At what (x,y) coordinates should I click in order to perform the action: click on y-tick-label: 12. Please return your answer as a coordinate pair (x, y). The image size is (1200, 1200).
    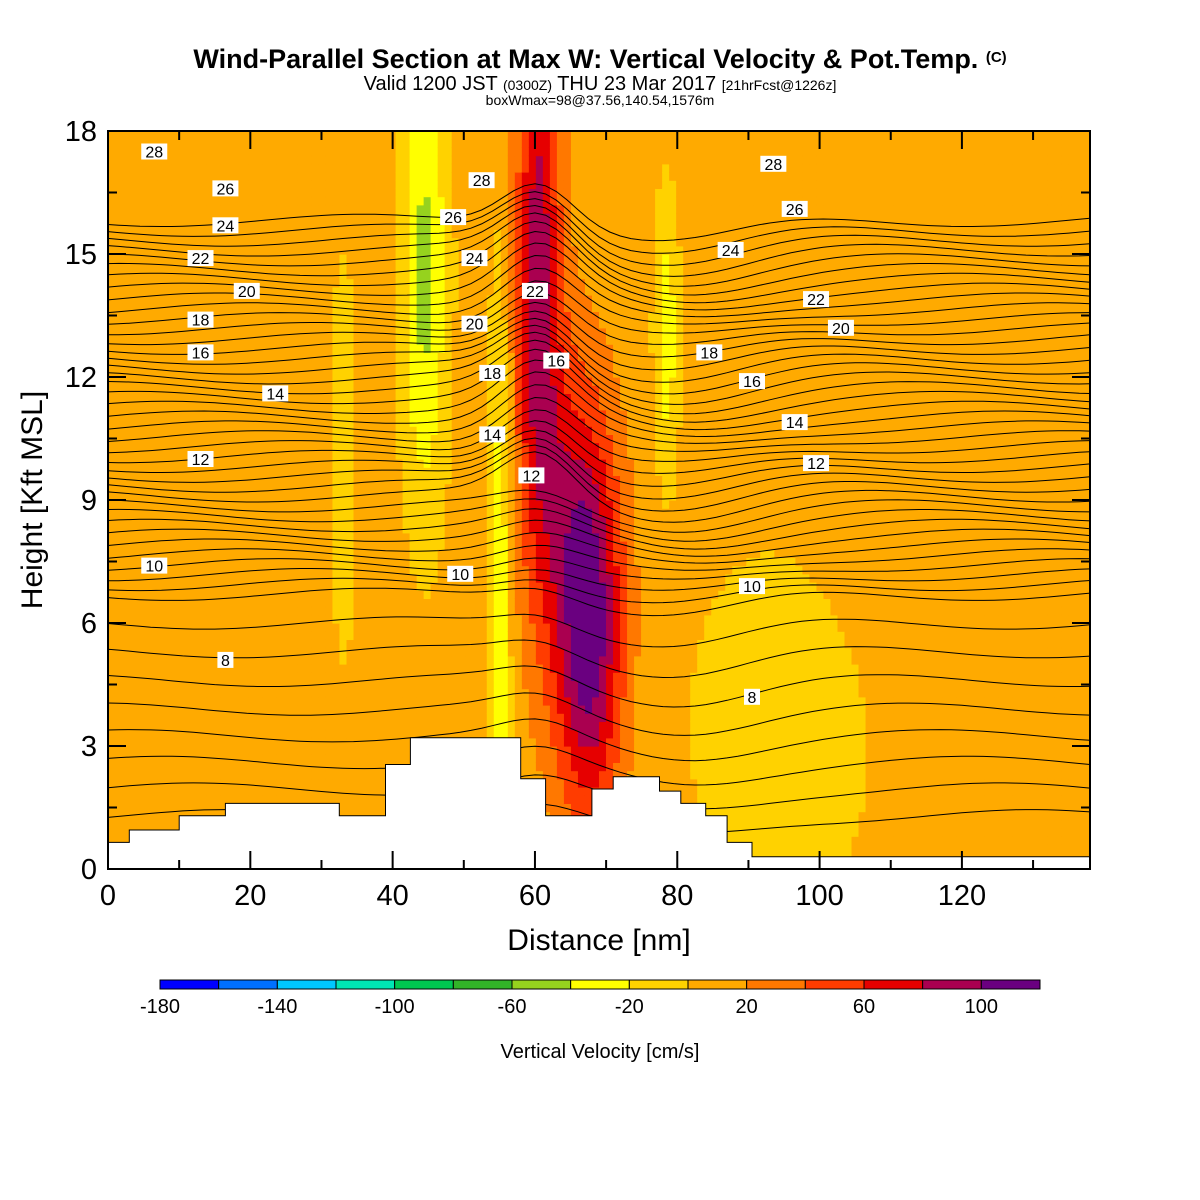
    Looking at the image, I should click on (81, 378).